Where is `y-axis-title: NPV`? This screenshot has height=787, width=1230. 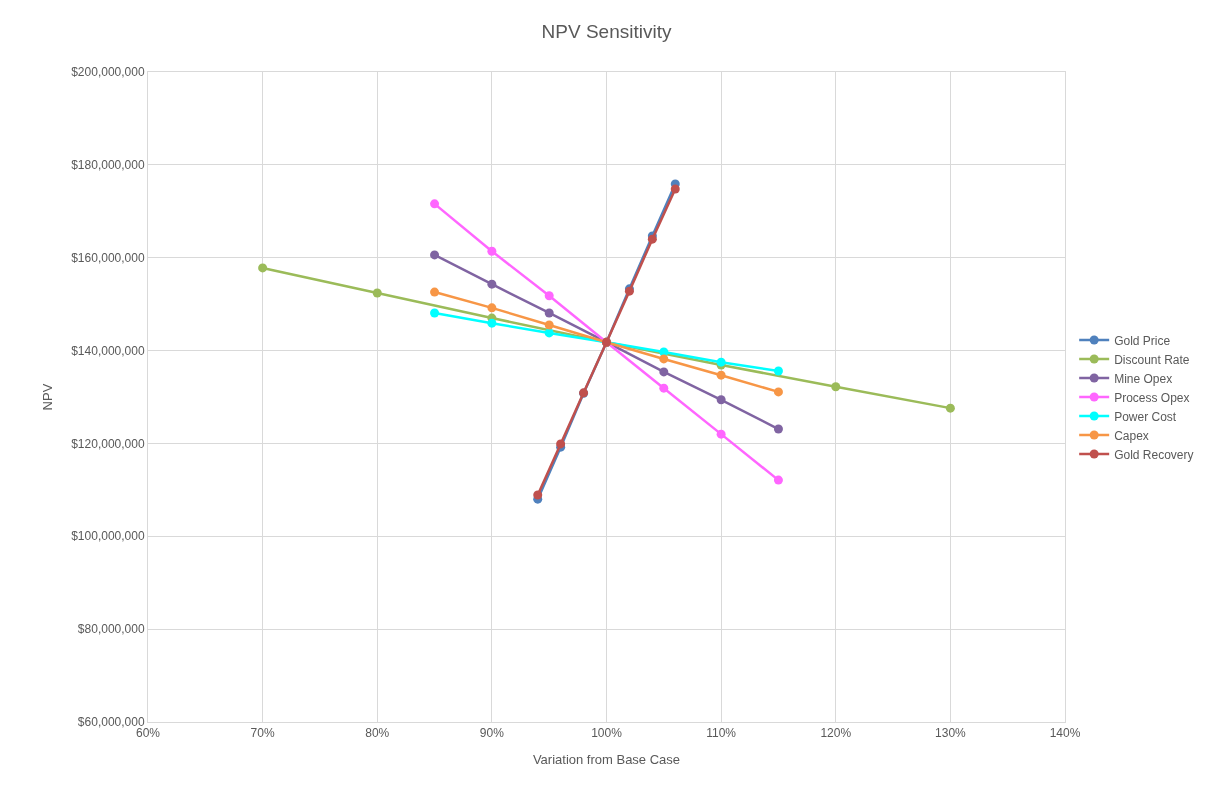
y-axis-title: NPV is located at coordinates (48, 397).